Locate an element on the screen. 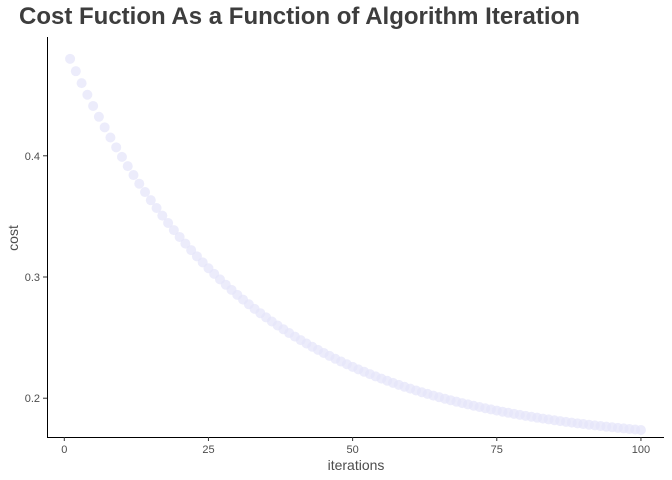  x-axis-title: iterations is located at coordinates (356, 465).